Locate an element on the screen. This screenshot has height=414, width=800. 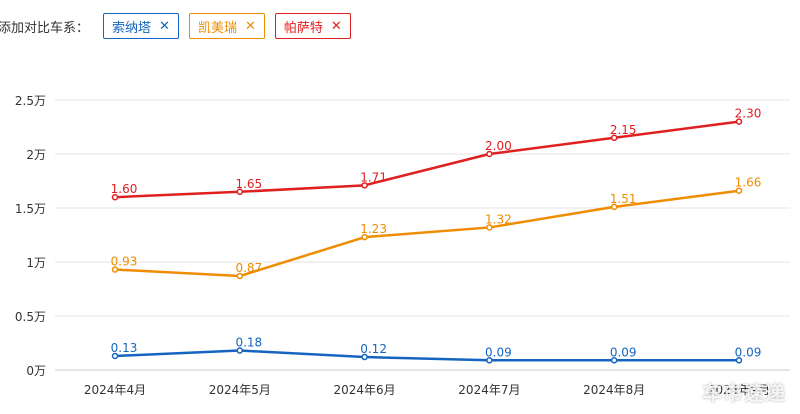
compare-tag-1: 凯美瑞 ✕ is located at coordinates (226, 26).